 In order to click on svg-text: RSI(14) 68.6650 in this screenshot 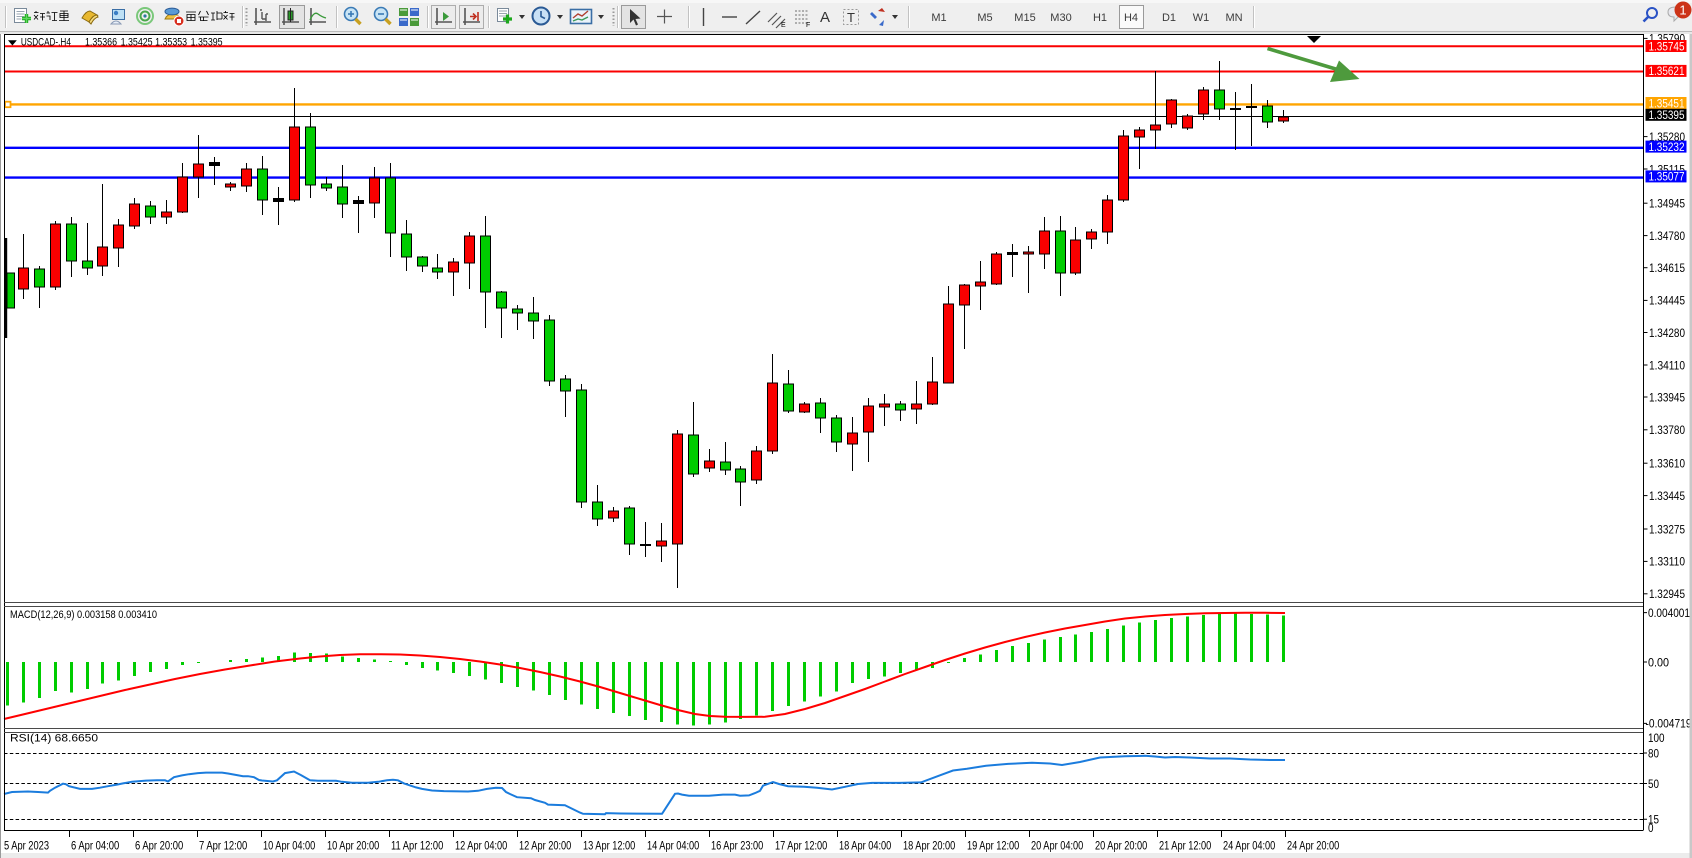, I will do `click(54, 739)`.